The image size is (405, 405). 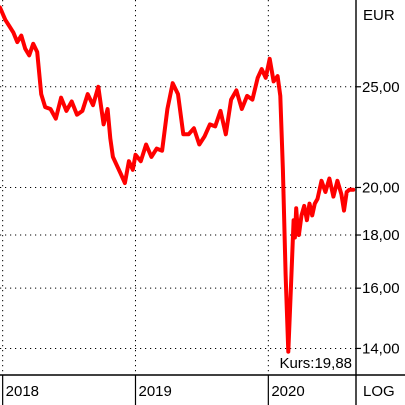 I want to click on scale-label: LOG, so click(x=379, y=391).